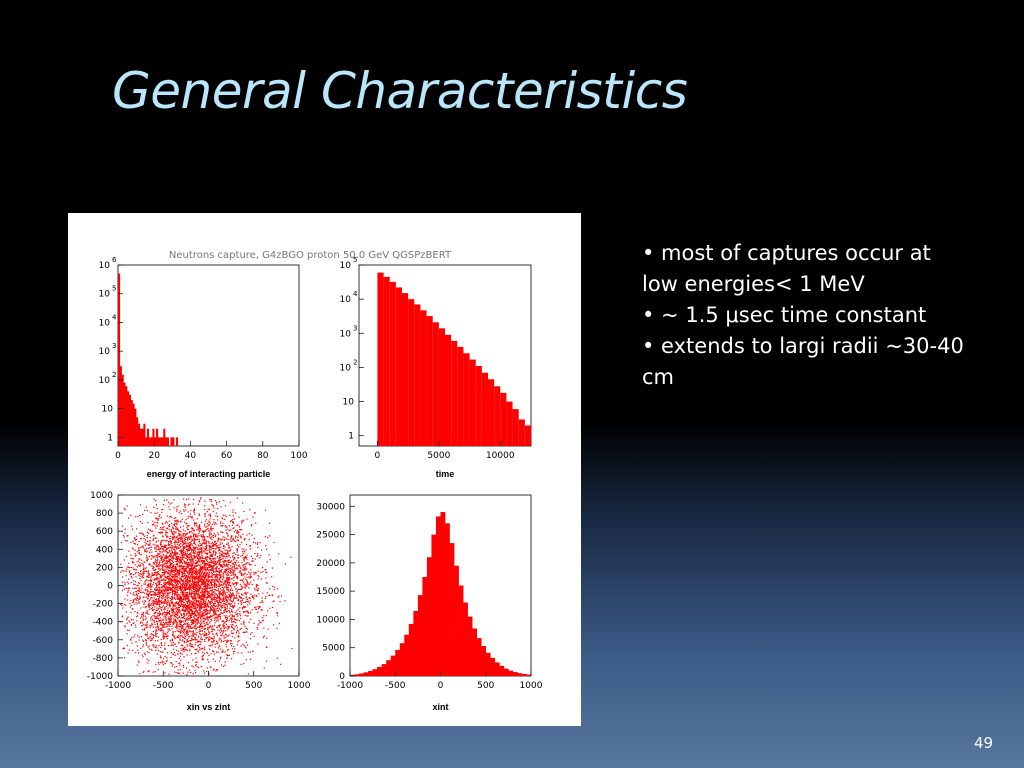  What do you see at coordinates (124, 414) in the screenshot?
I see `energy-bar` at bounding box center [124, 414].